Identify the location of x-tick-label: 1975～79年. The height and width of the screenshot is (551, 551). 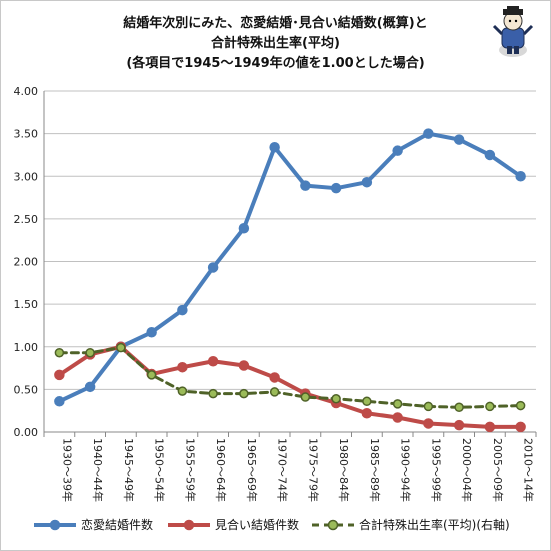
(313, 470).